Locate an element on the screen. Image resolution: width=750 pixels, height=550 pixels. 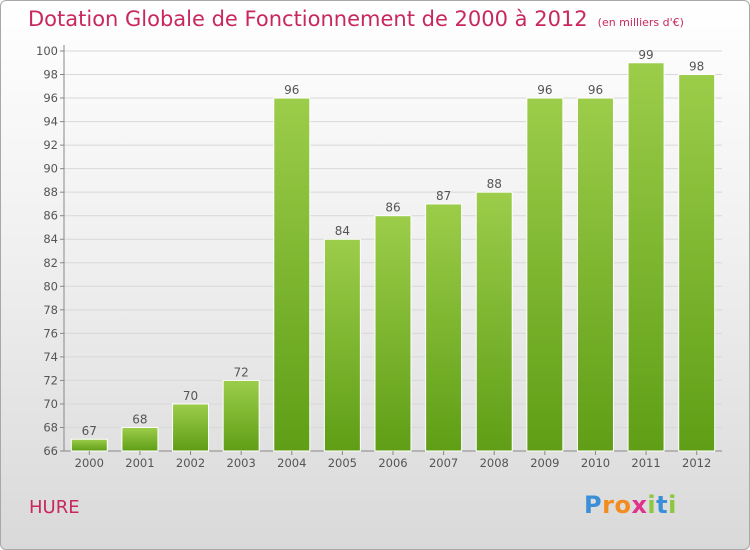
y-tick-label: 82 is located at coordinates (50, 263).